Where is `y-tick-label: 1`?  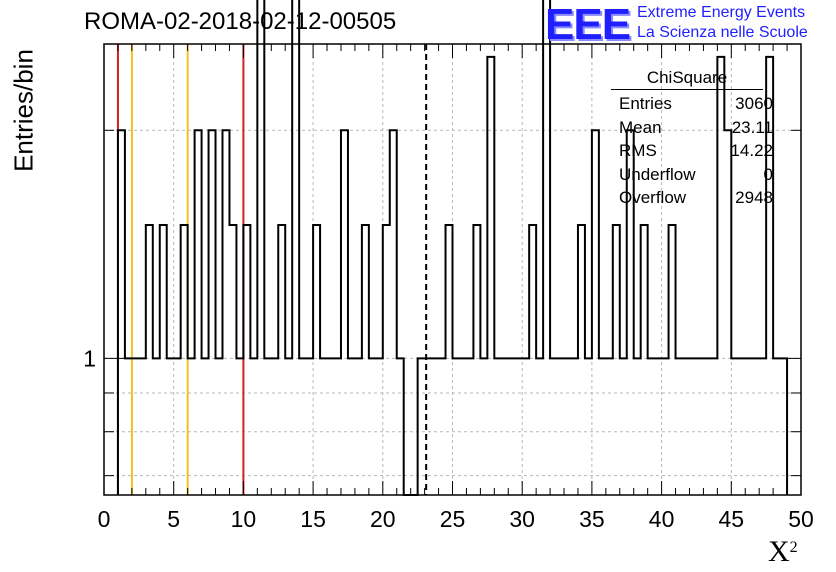
y-tick-label: 1 is located at coordinates (89, 358).